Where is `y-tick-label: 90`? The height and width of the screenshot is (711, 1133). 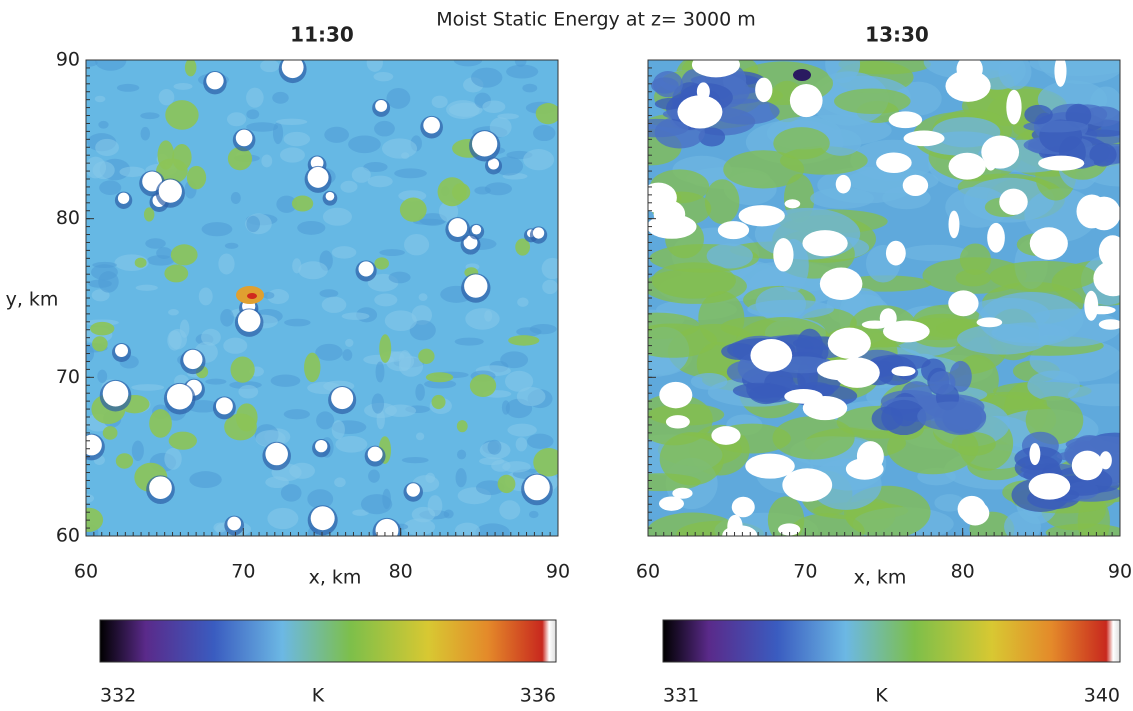
y-tick-label: 90 is located at coordinates (68, 60).